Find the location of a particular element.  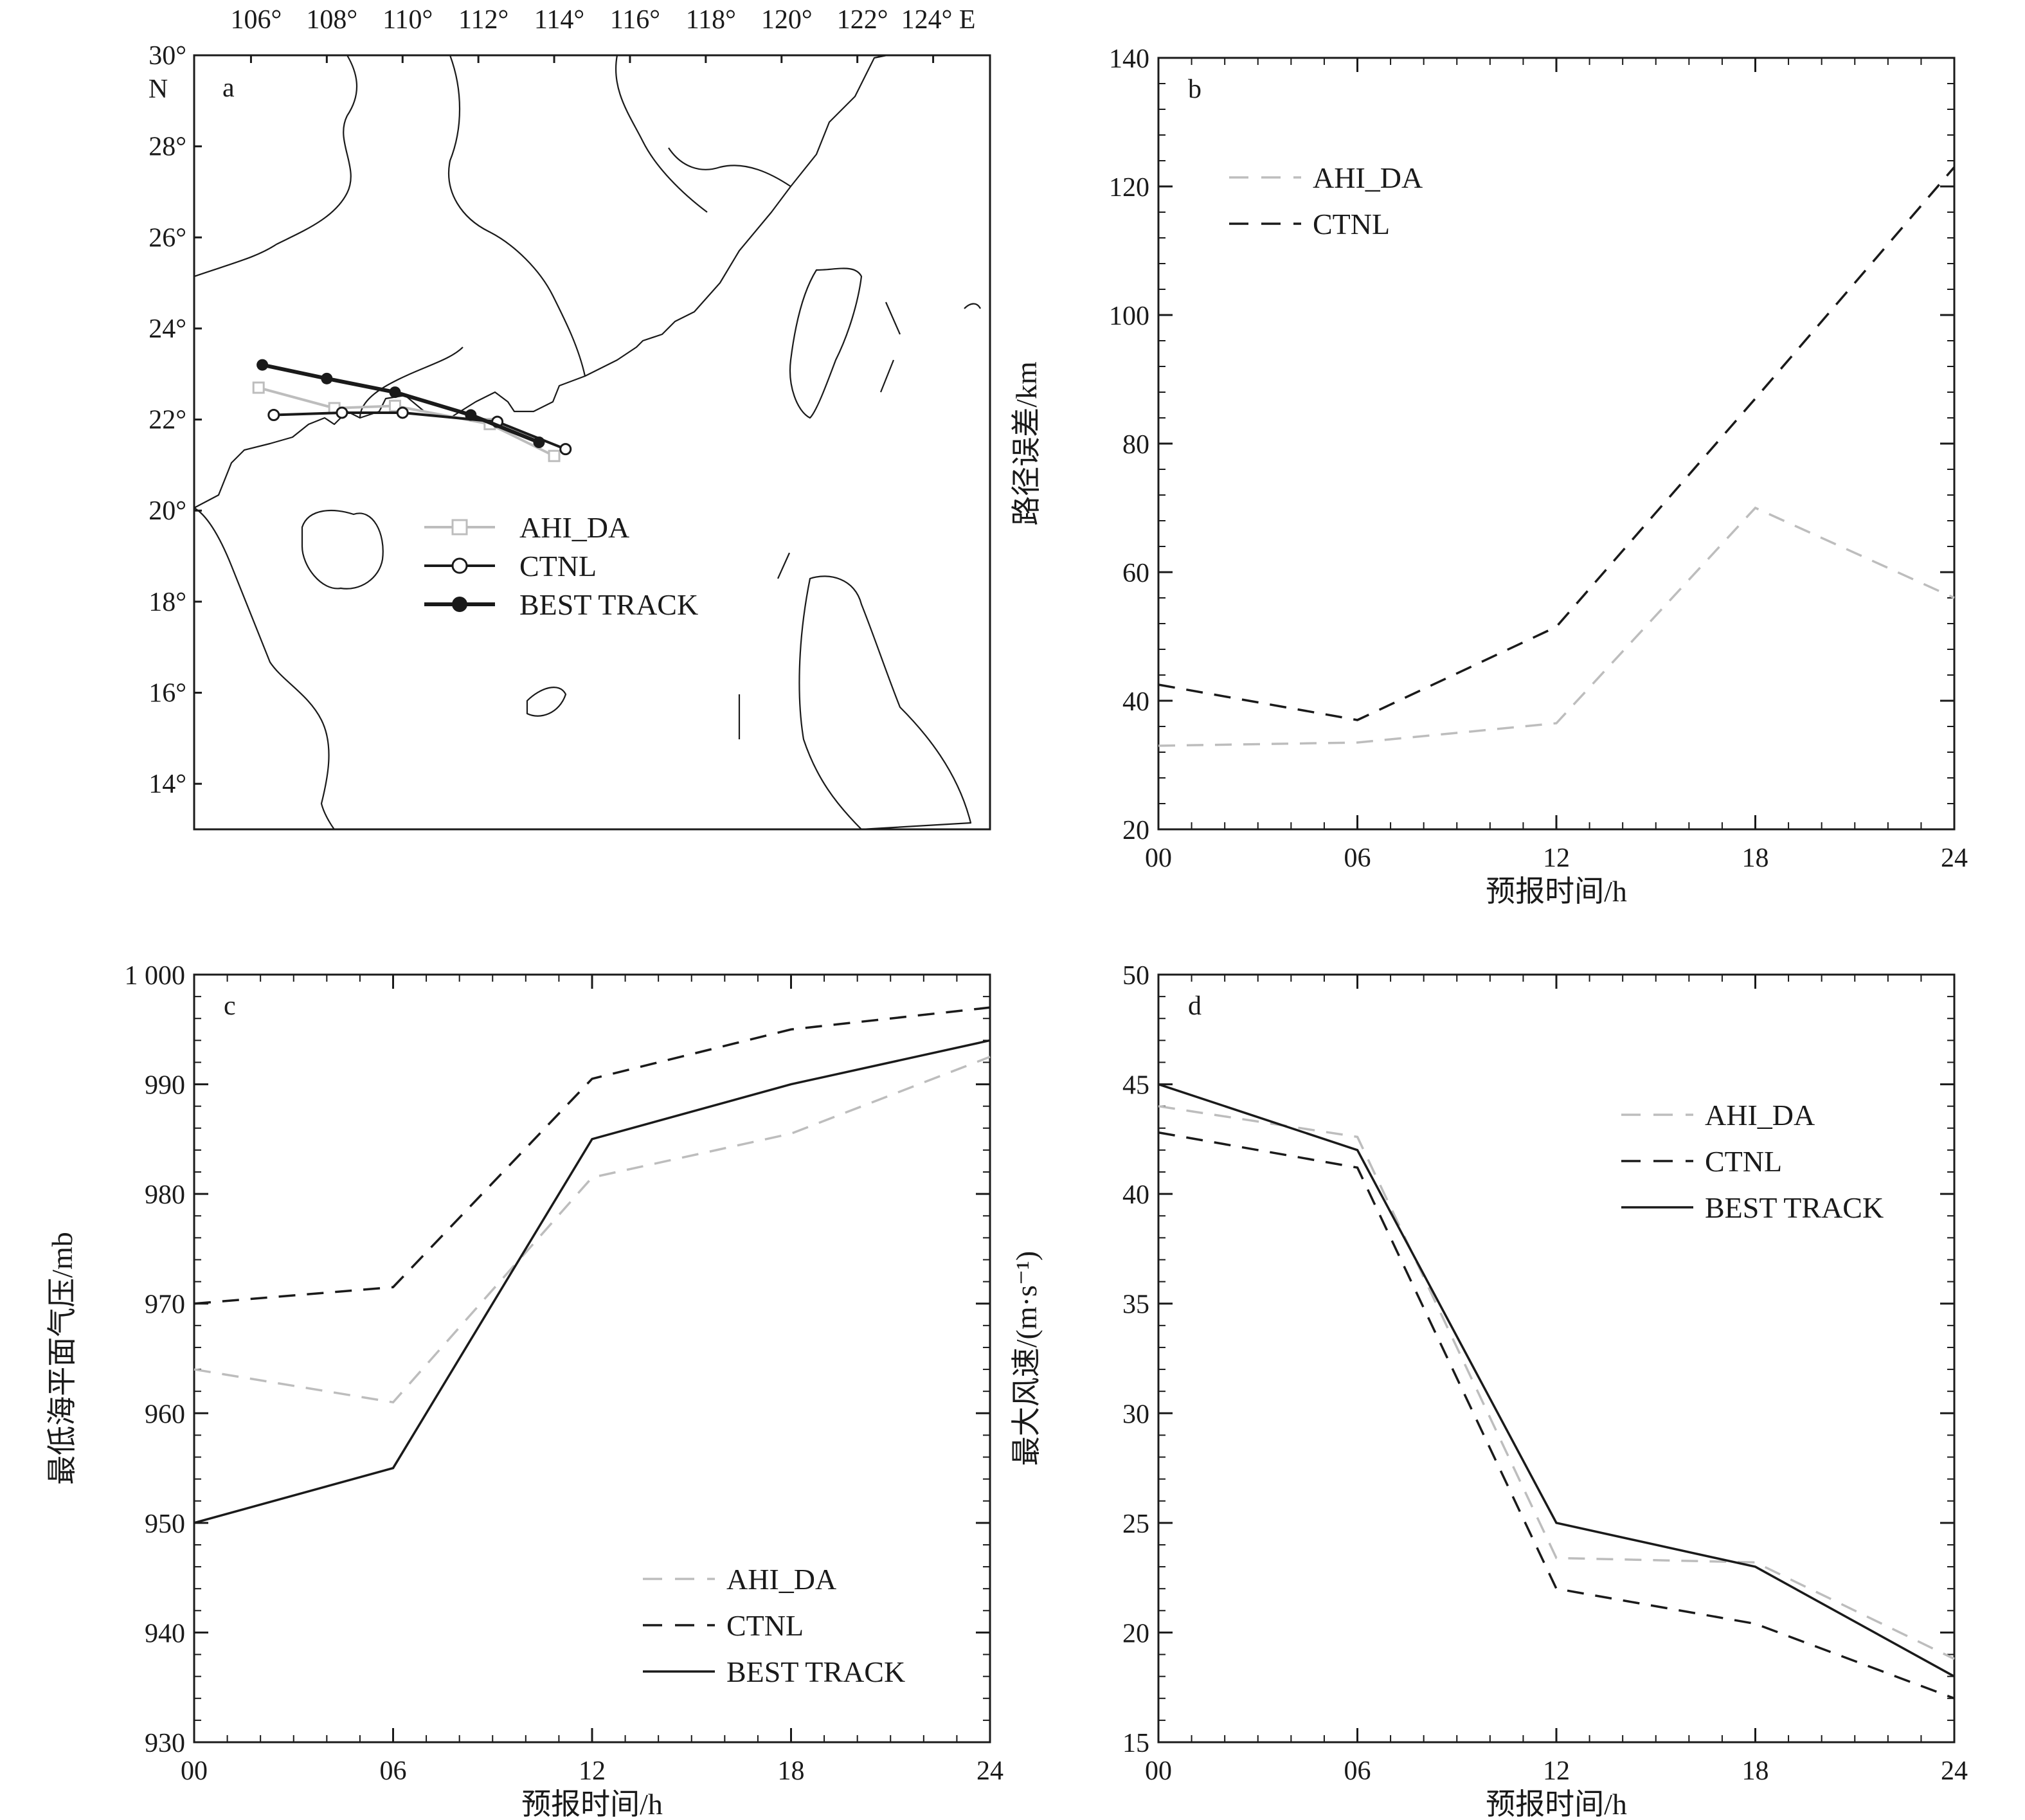

map-lon-label: 114° is located at coordinates (559, 20).